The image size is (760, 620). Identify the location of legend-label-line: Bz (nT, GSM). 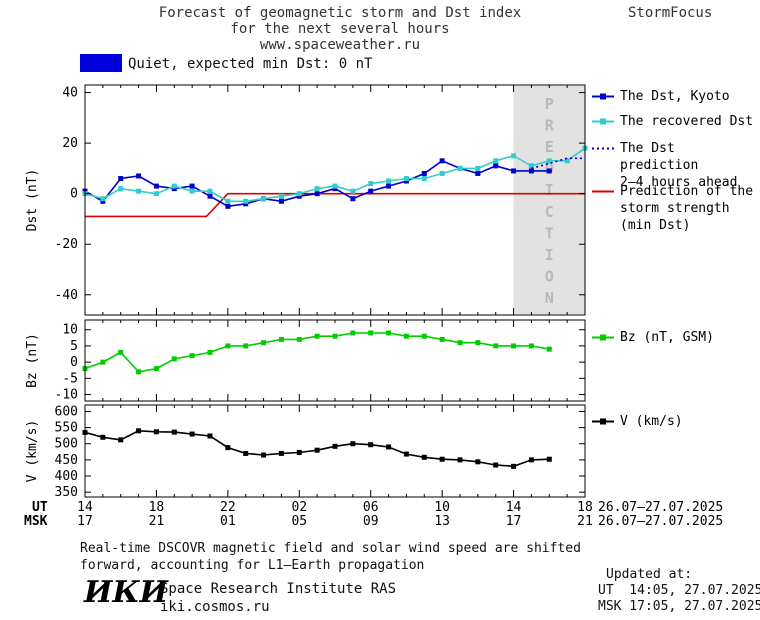
(667, 337).